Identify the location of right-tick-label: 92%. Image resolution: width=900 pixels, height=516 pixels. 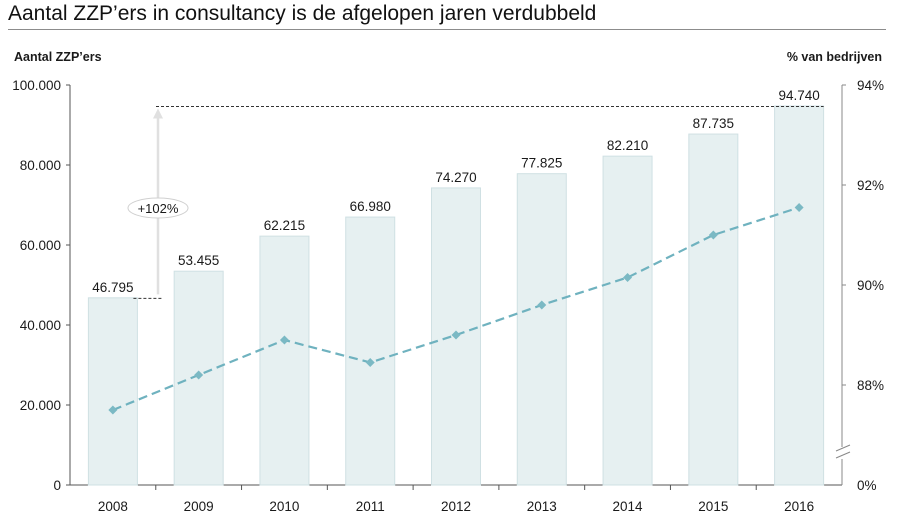
(870, 185).